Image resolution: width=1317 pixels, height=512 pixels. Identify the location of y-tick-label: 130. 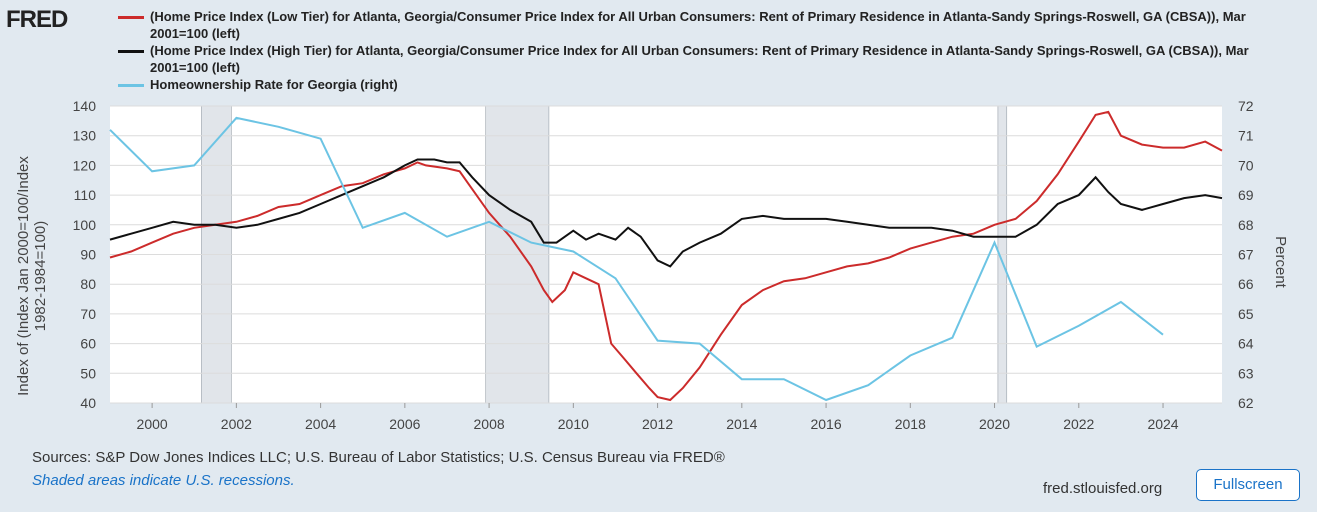
(85, 136).